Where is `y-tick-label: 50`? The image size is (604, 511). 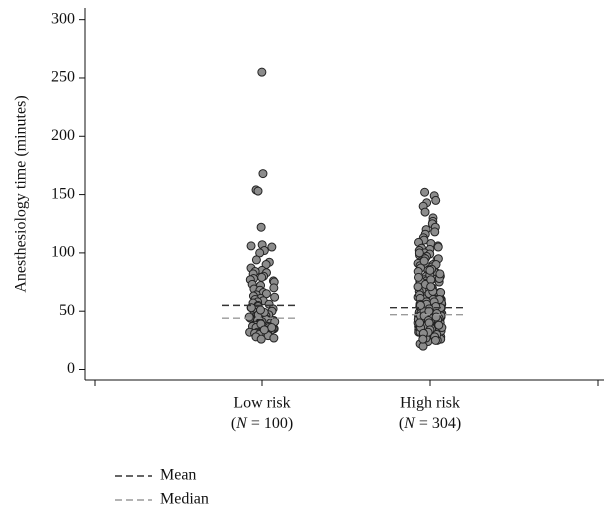
y-tick-label: 50 is located at coordinates (67, 310).